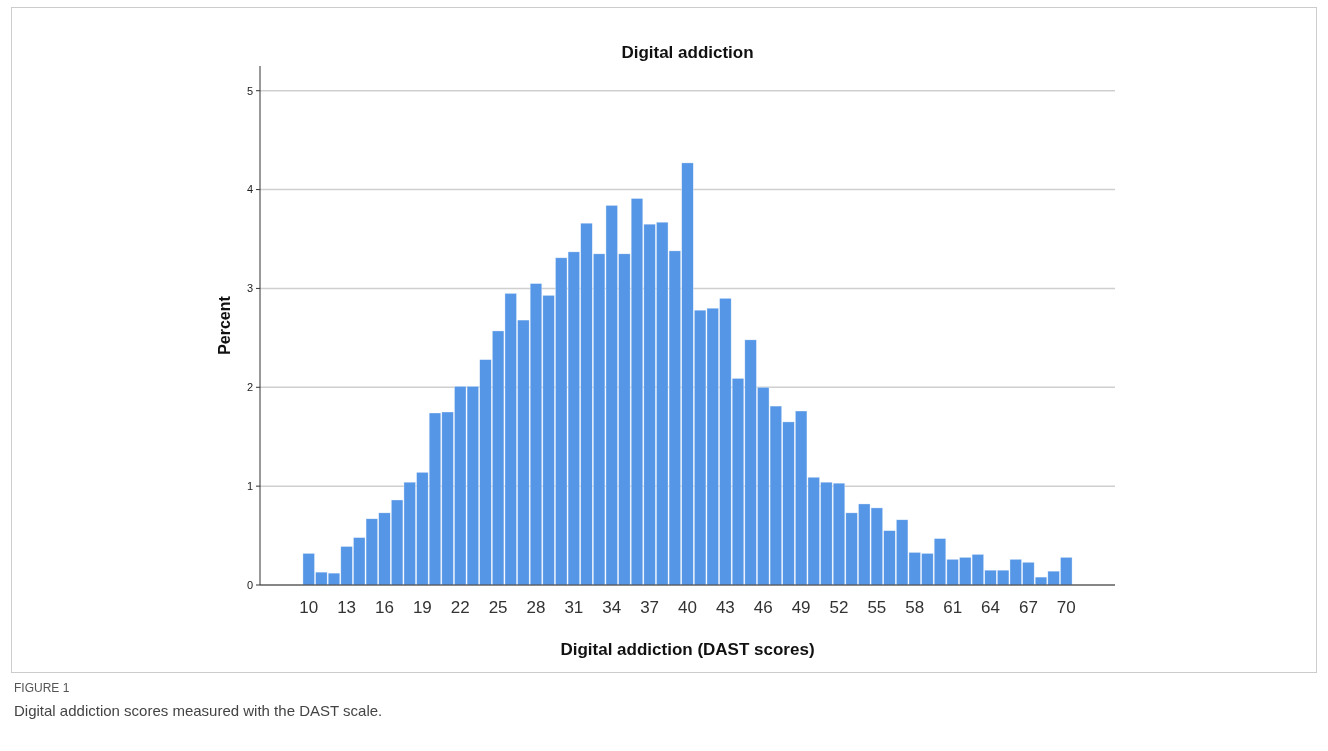  What do you see at coordinates (384, 607) in the screenshot?
I see `x-tick-label: 16` at bounding box center [384, 607].